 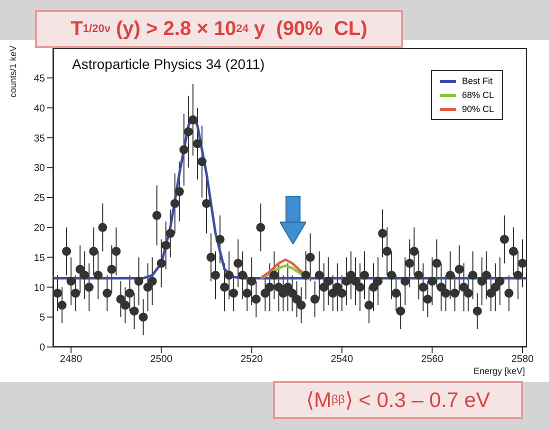 What do you see at coordinates (161, 360) in the screenshot?
I see `x-tick-label: 2500` at bounding box center [161, 360].